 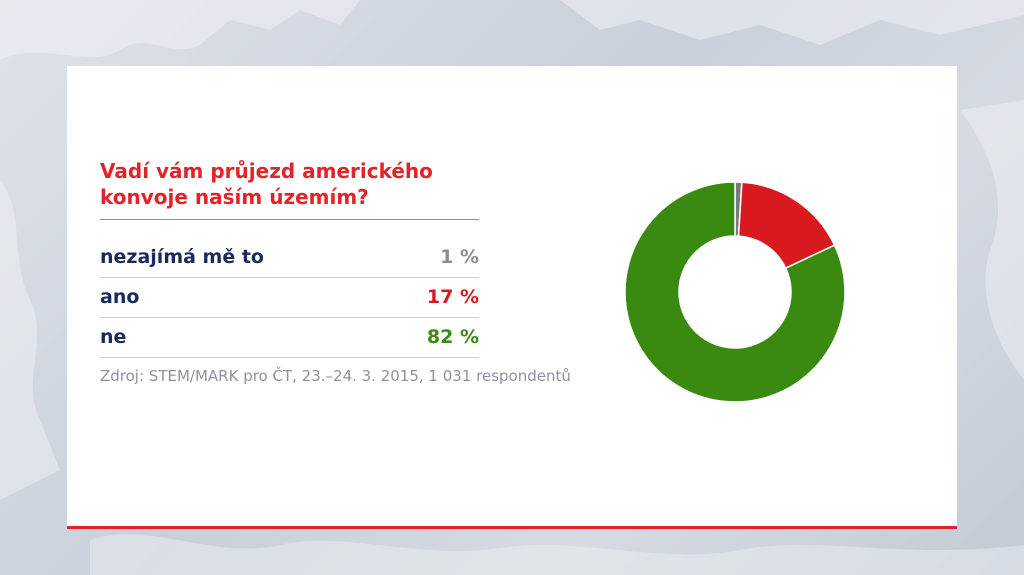 I want to click on answer-label: ano, so click(x=120, y=297).